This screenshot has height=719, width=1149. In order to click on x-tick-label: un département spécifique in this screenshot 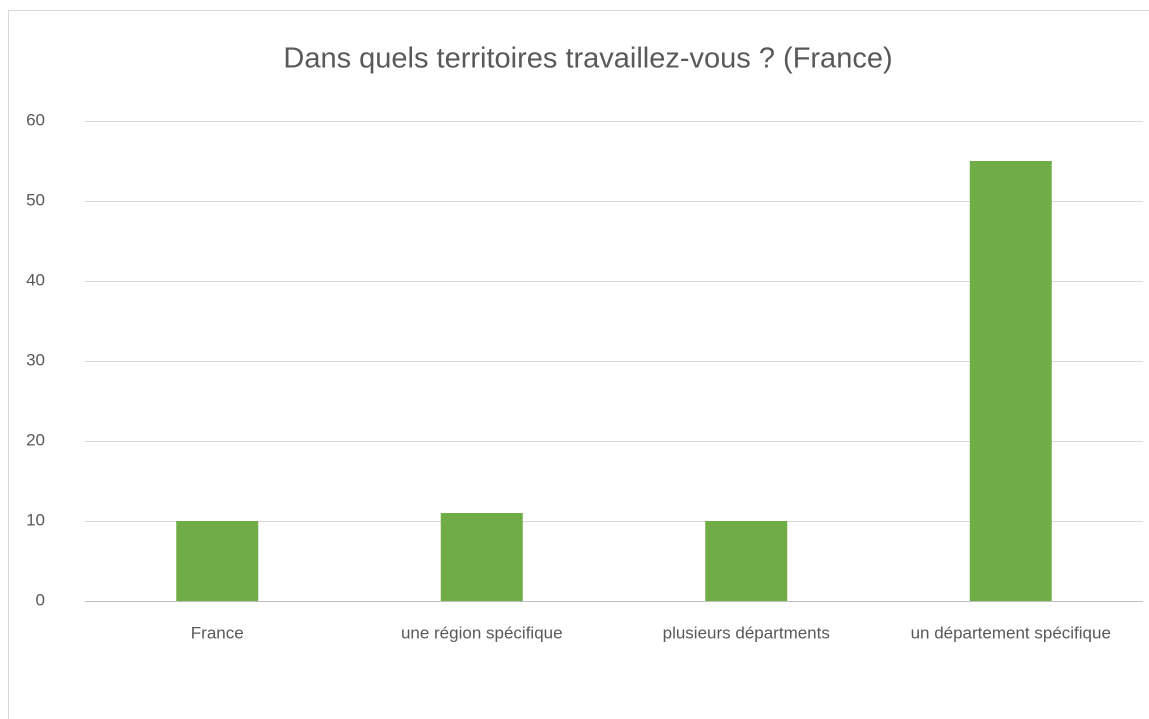, I will do `click(1011, 632)`.